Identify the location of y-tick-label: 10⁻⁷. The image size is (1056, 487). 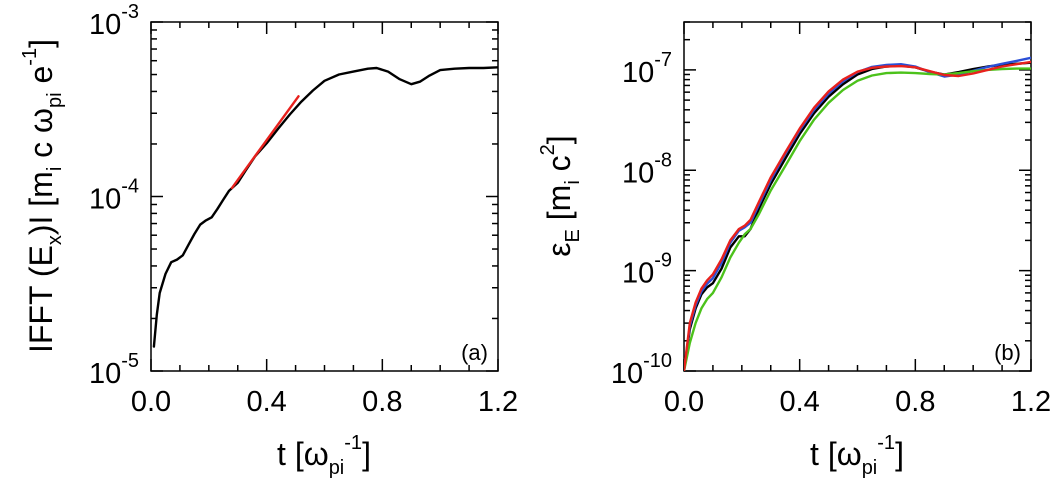
(647, 69).